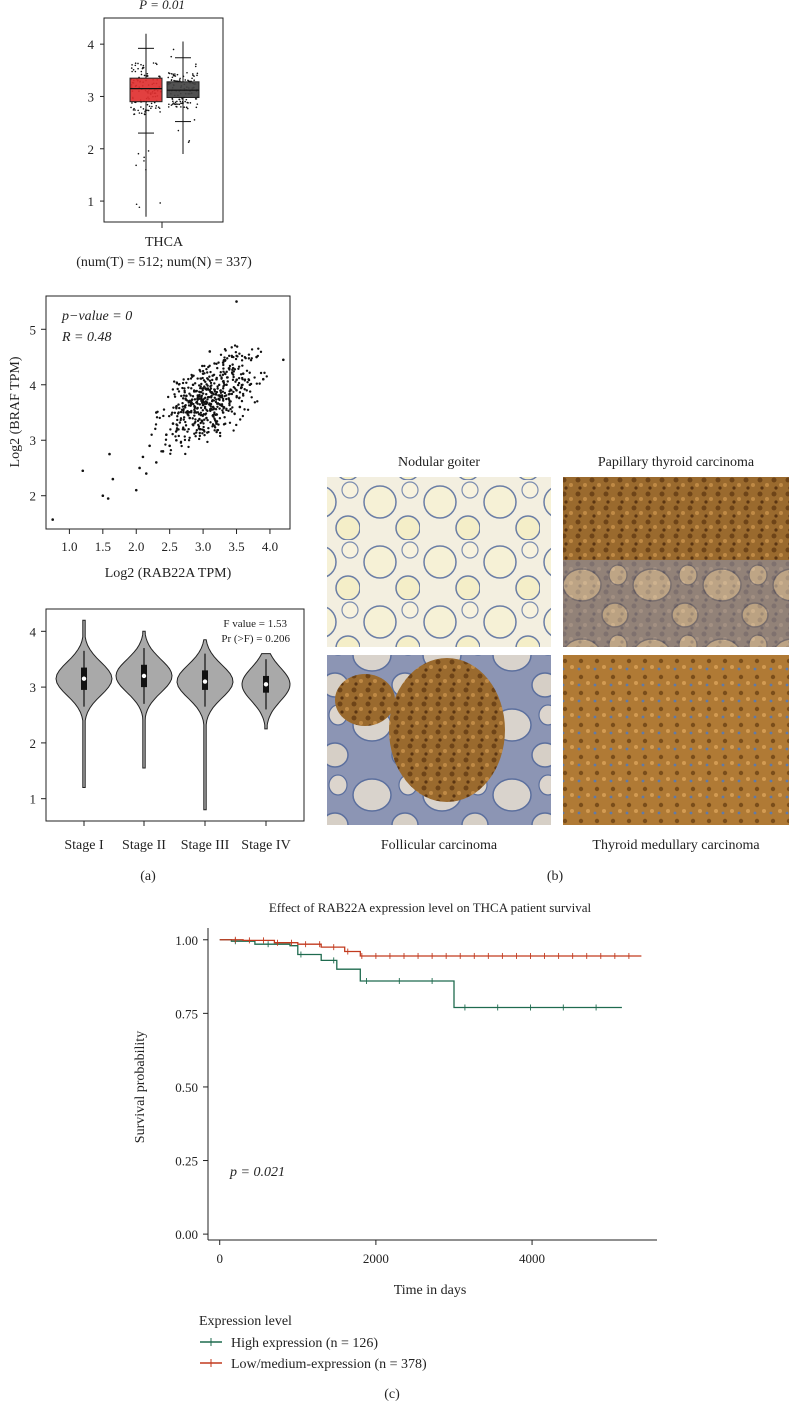  What do you see at coordinates (91, 44) in the screenshot?
I see `boxplot-y-tick-label: 4` at bounding box center [91, 44].